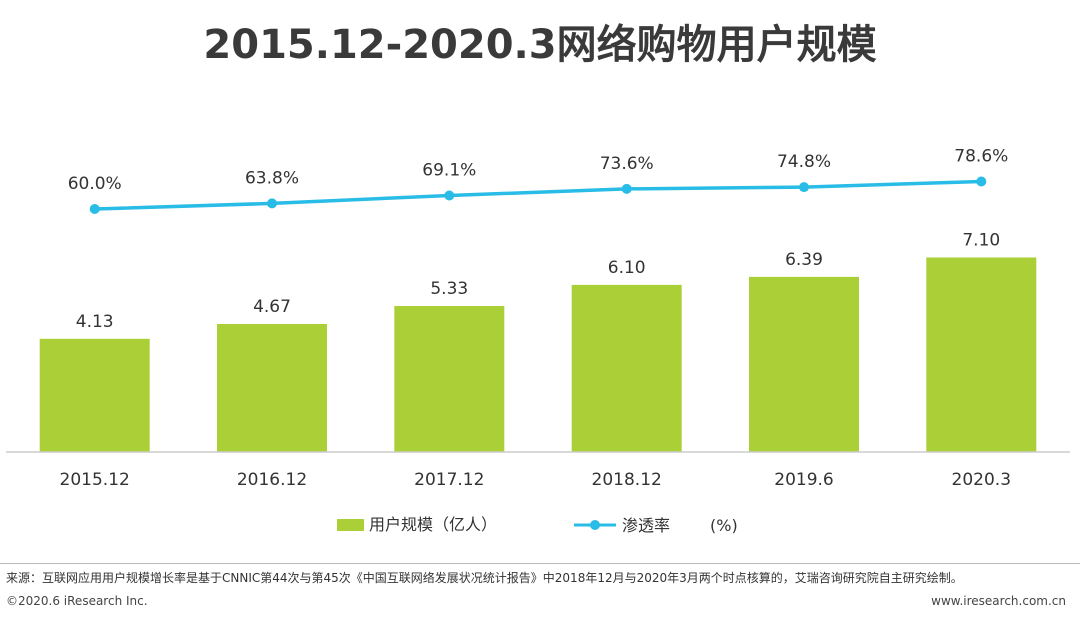 The height and width of the screenshot is (623, 1080). What do you see at coordinates (272, 178) in the screenshot?
I see `line-value-label: 63.8%` at bounding box center [272, 178].